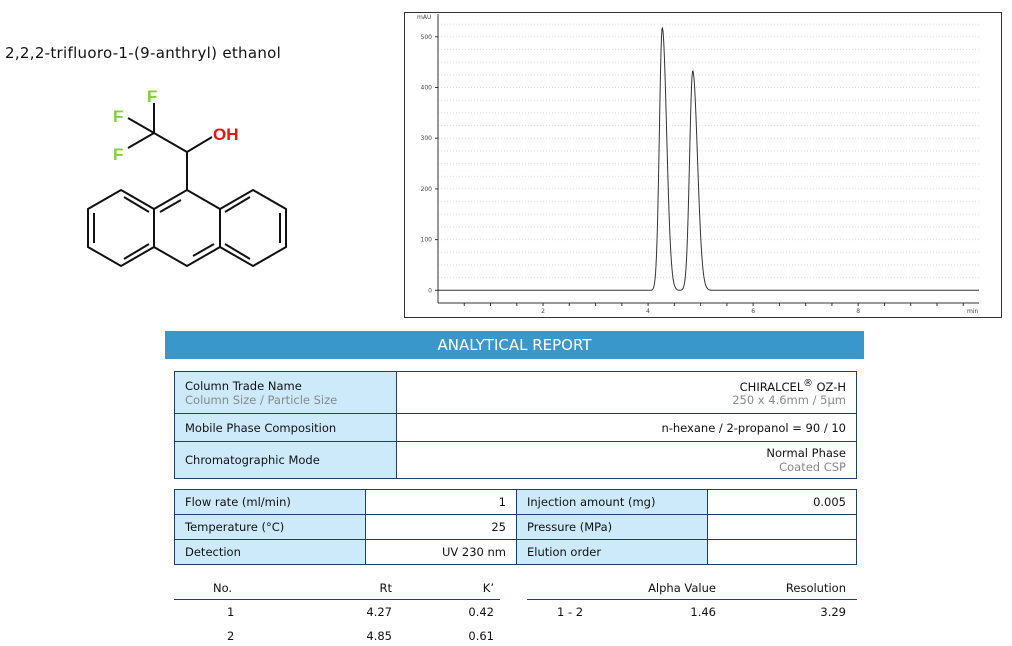  Describe the element at coordinates (682, 588) in the screenshot. I see `header-alpha: Alpha Value` at that location.